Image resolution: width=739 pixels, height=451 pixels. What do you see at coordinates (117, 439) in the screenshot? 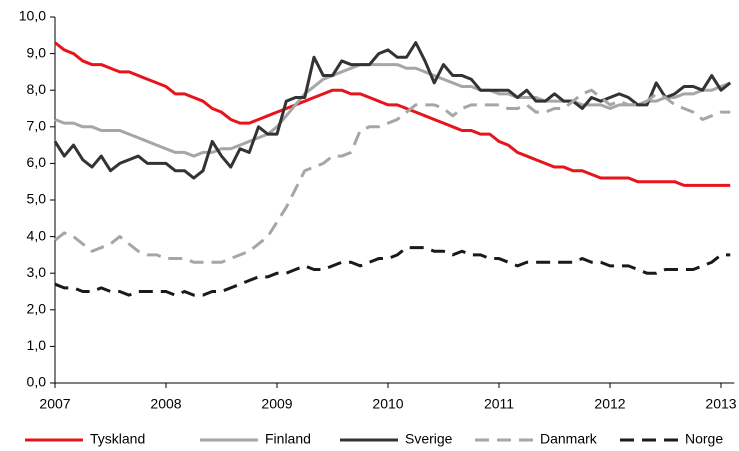
I see `legend-label: Tyskland` at bounding box center [117, 439].